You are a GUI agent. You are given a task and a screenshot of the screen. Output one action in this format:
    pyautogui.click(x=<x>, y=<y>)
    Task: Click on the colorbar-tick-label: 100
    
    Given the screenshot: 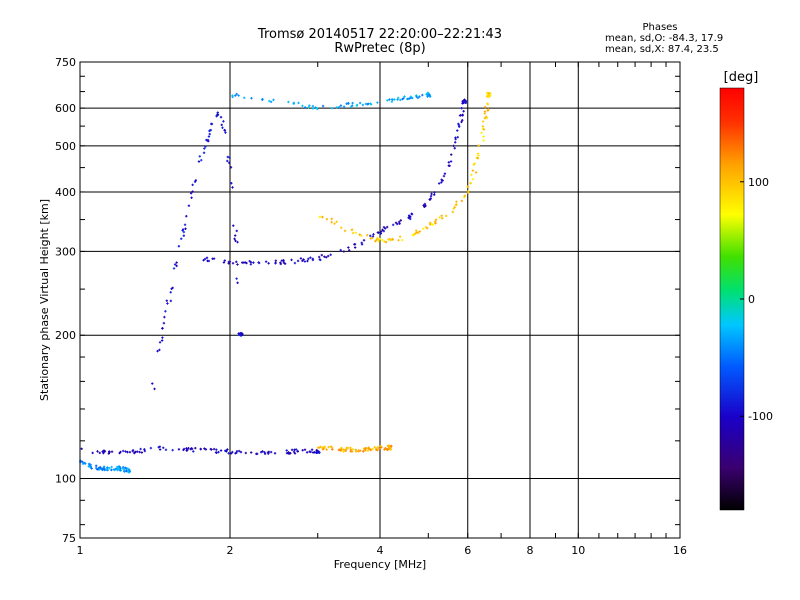 What is the action you would take?
    pyautogui.click(x=758, y=182)
    